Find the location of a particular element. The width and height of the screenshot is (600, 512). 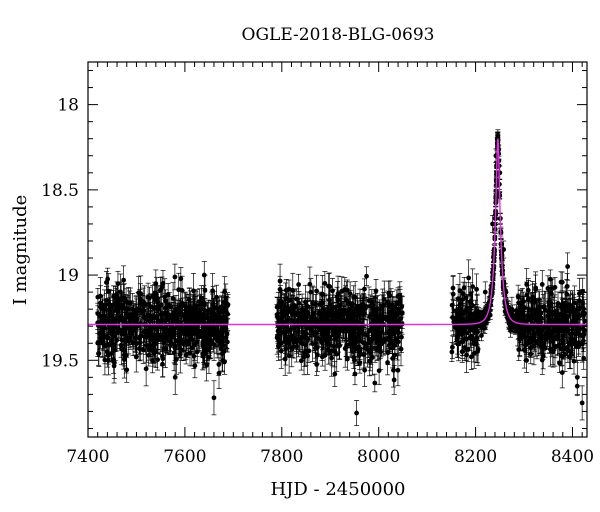

x-axis-label: HJD - 2450000 is located at coordinates (337, 489).